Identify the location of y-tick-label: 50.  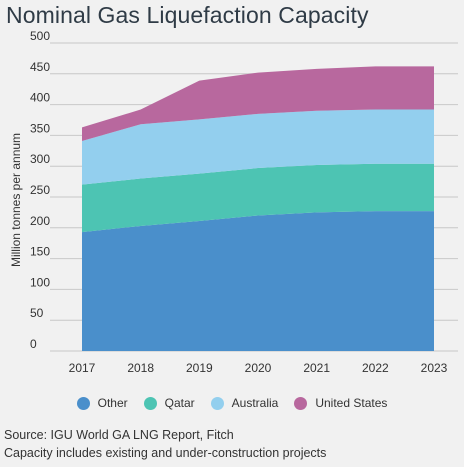
(37, 313).